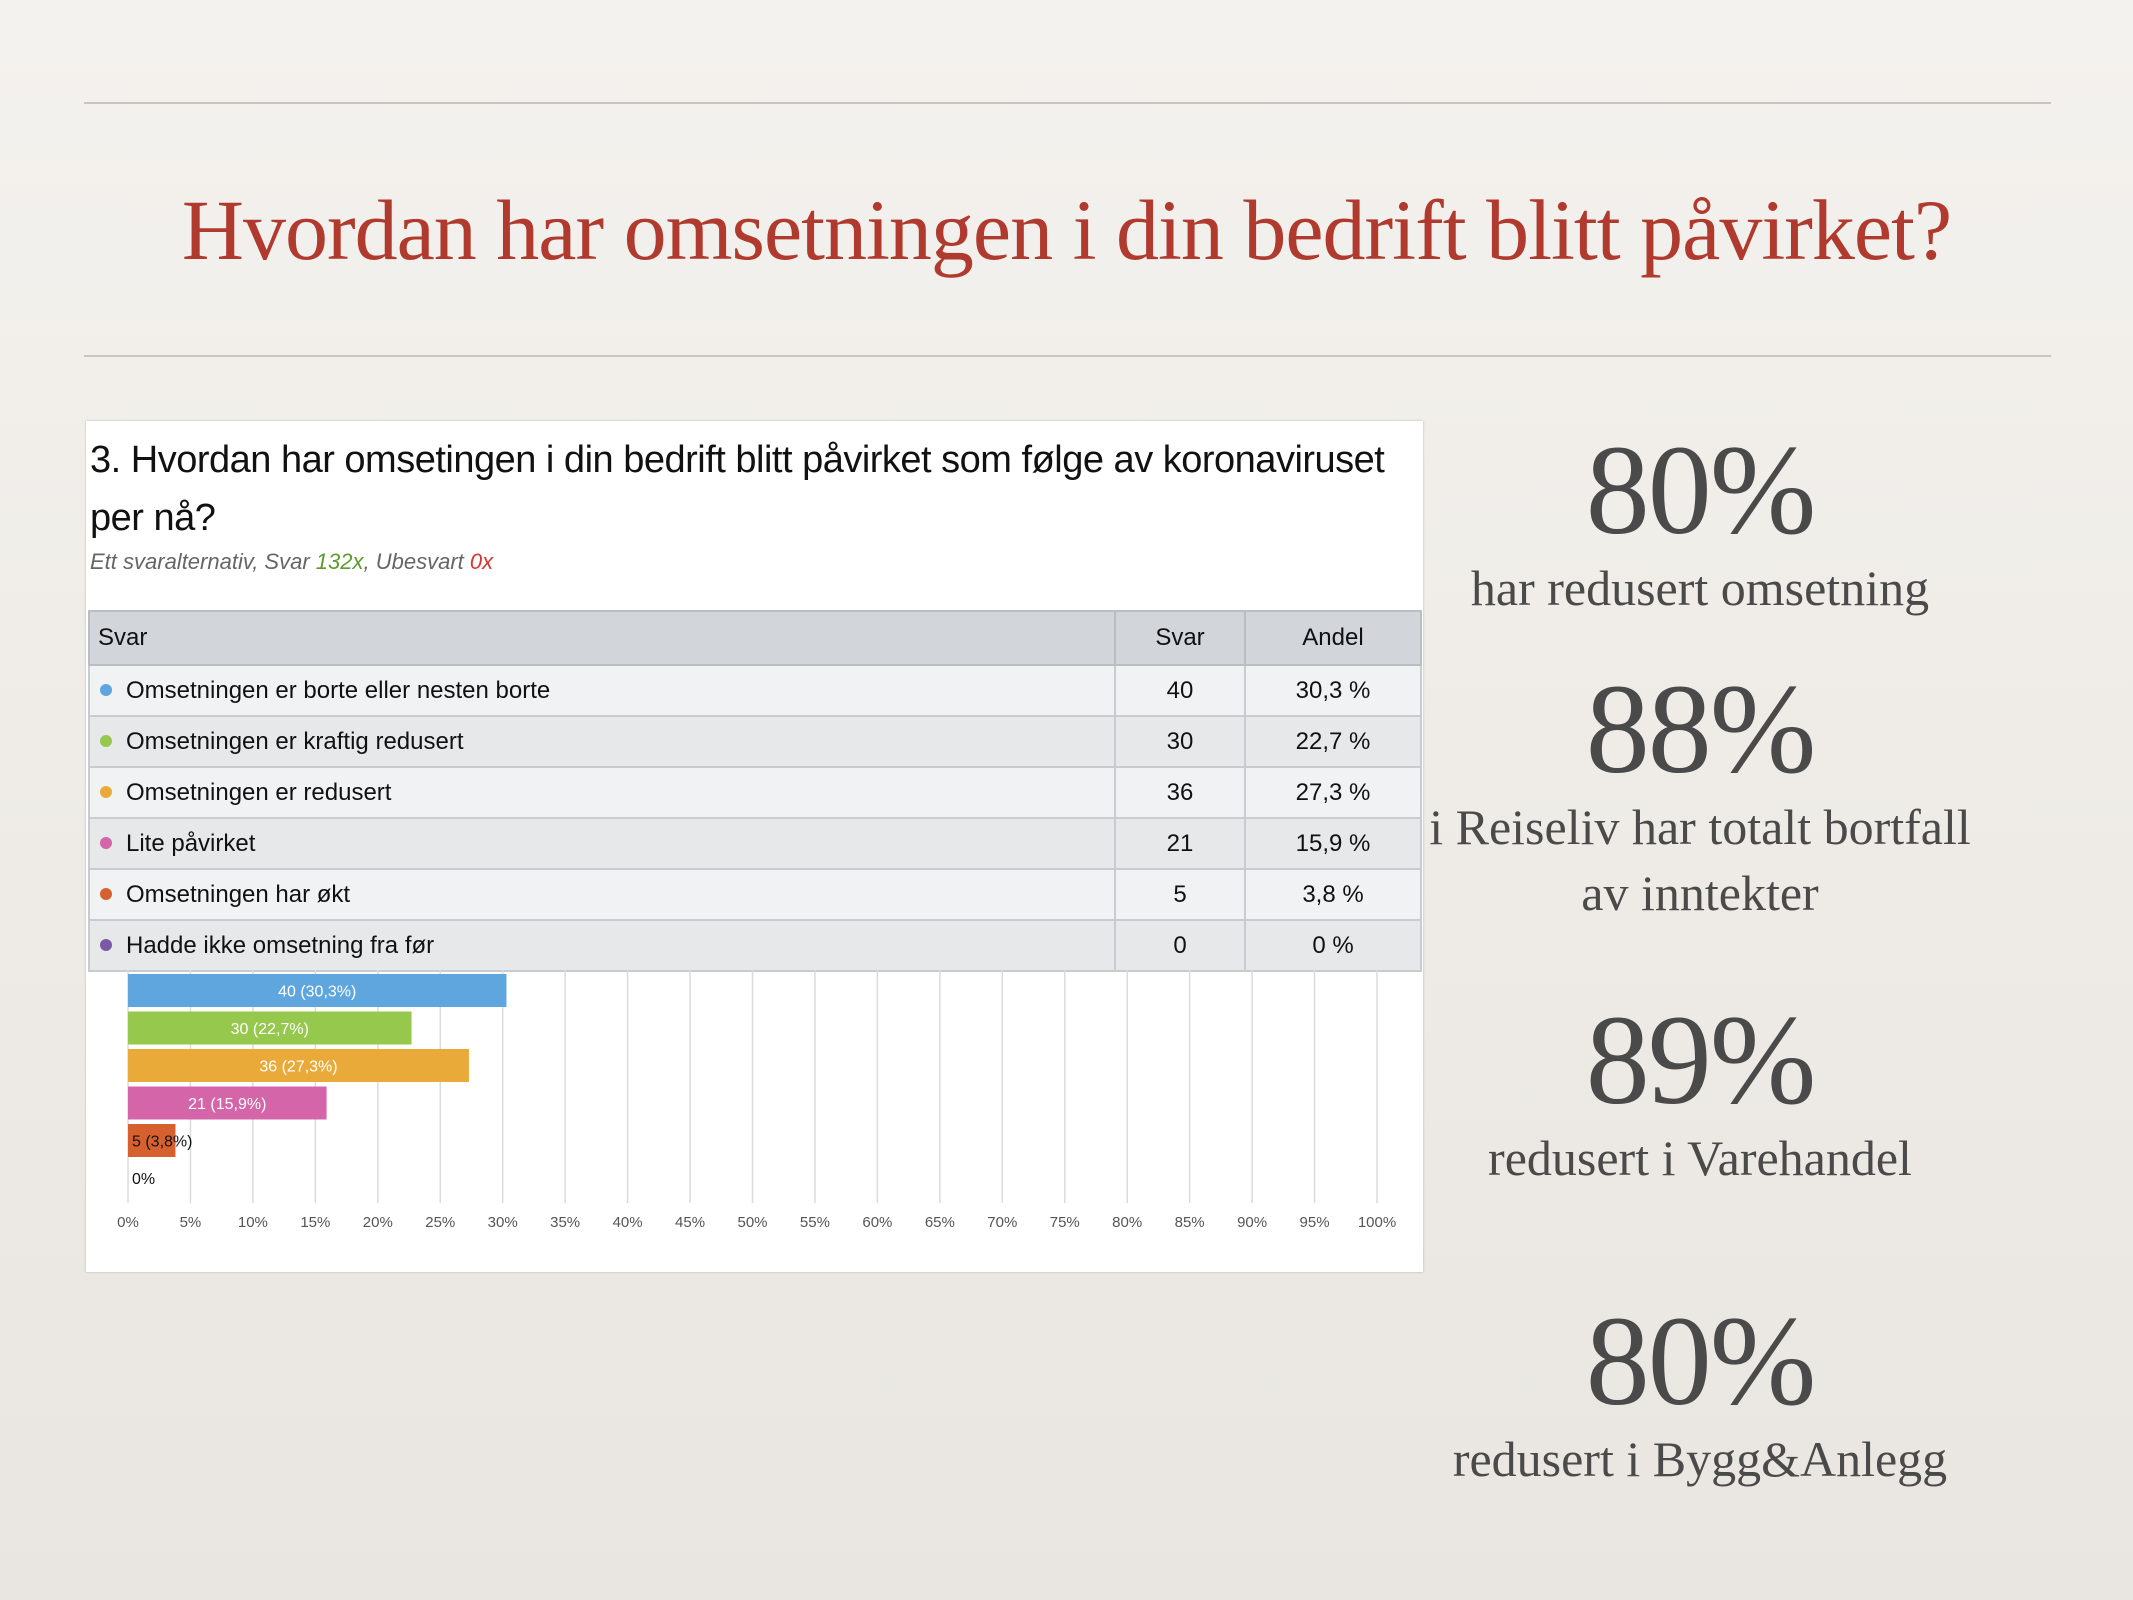  I want to click on answer-label: Omsetningen er kraftig redusert, so click(295, 741).